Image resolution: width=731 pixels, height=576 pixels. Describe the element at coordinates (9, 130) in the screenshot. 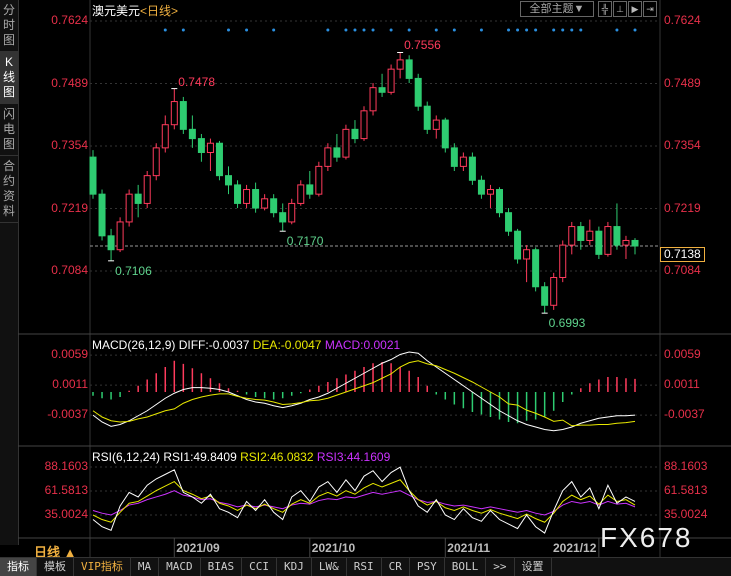

I see `tab-flash: 闪电图` at that location.